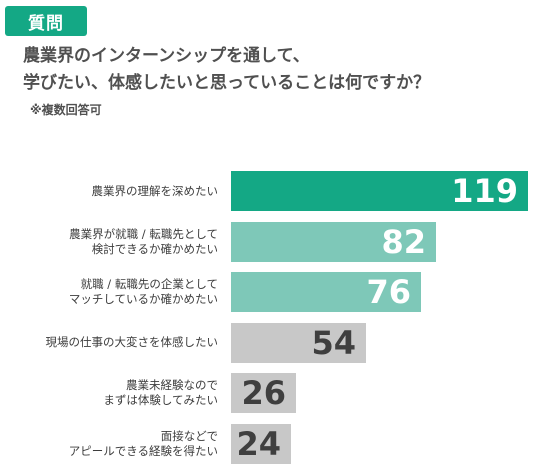 The image size is (536, 464). I want to click on category-label-1: 農業界の理解を深めたい, so click(109, 191).